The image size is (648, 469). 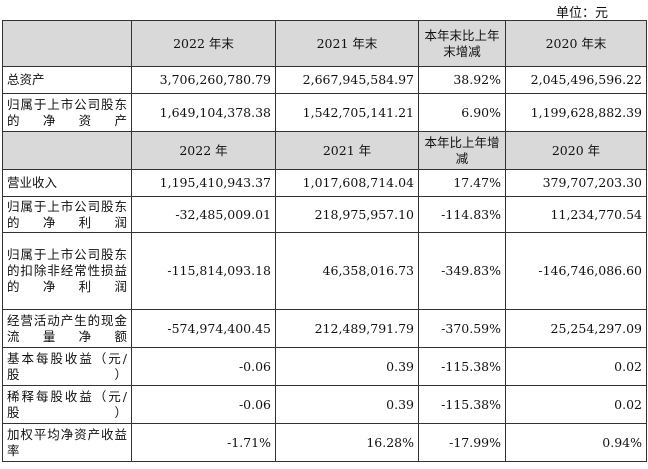 I want to click on unit-label: 单位：元, so click(x=581, y=13).